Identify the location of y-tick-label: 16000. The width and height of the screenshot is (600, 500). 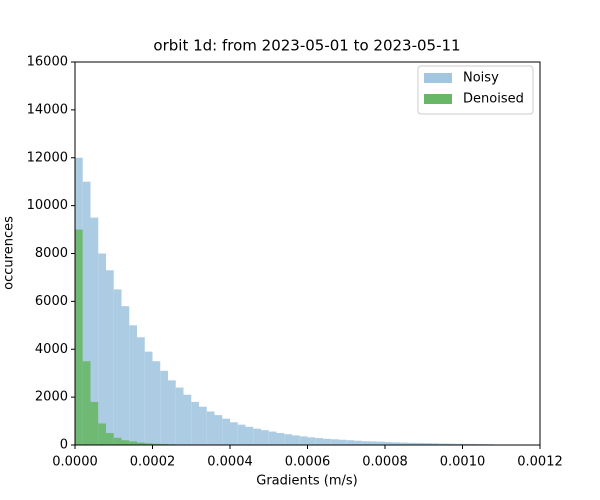
(47, 62).